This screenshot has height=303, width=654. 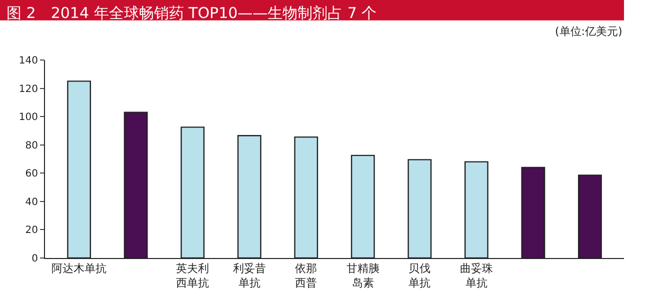 I want to click on text: (单位:亿美元), so click(x=588, y=31).